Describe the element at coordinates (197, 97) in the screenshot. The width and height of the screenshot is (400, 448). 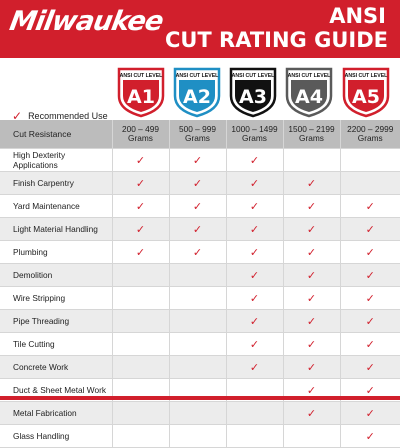
I see `badge-level: A2` at that location.